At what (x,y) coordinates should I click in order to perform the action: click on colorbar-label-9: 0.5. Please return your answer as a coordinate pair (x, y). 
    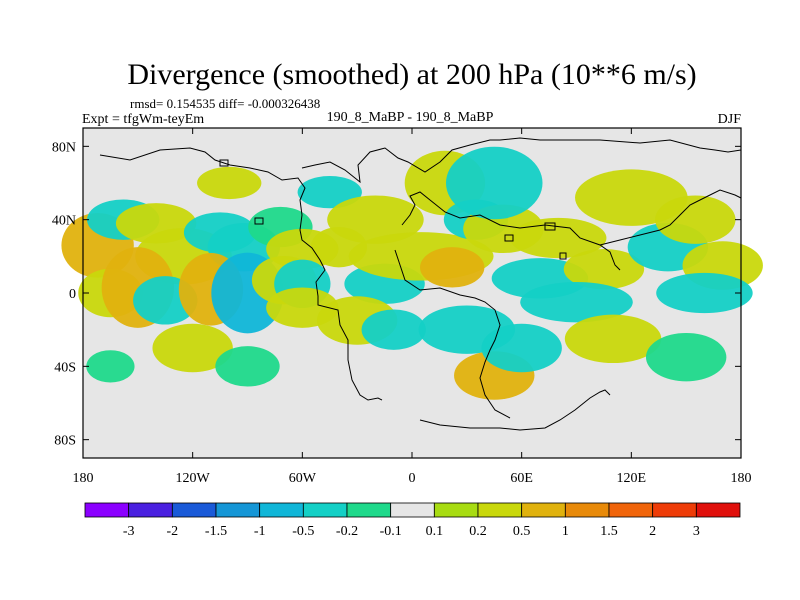
    Looking at the image, I should click on (522, 531).